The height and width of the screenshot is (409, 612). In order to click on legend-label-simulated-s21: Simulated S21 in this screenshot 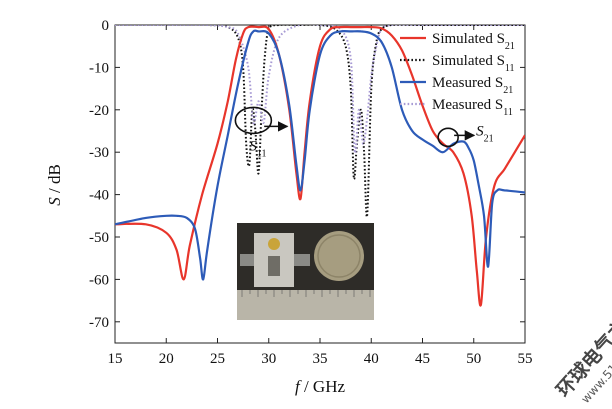, I will do `click(473, 41)`.